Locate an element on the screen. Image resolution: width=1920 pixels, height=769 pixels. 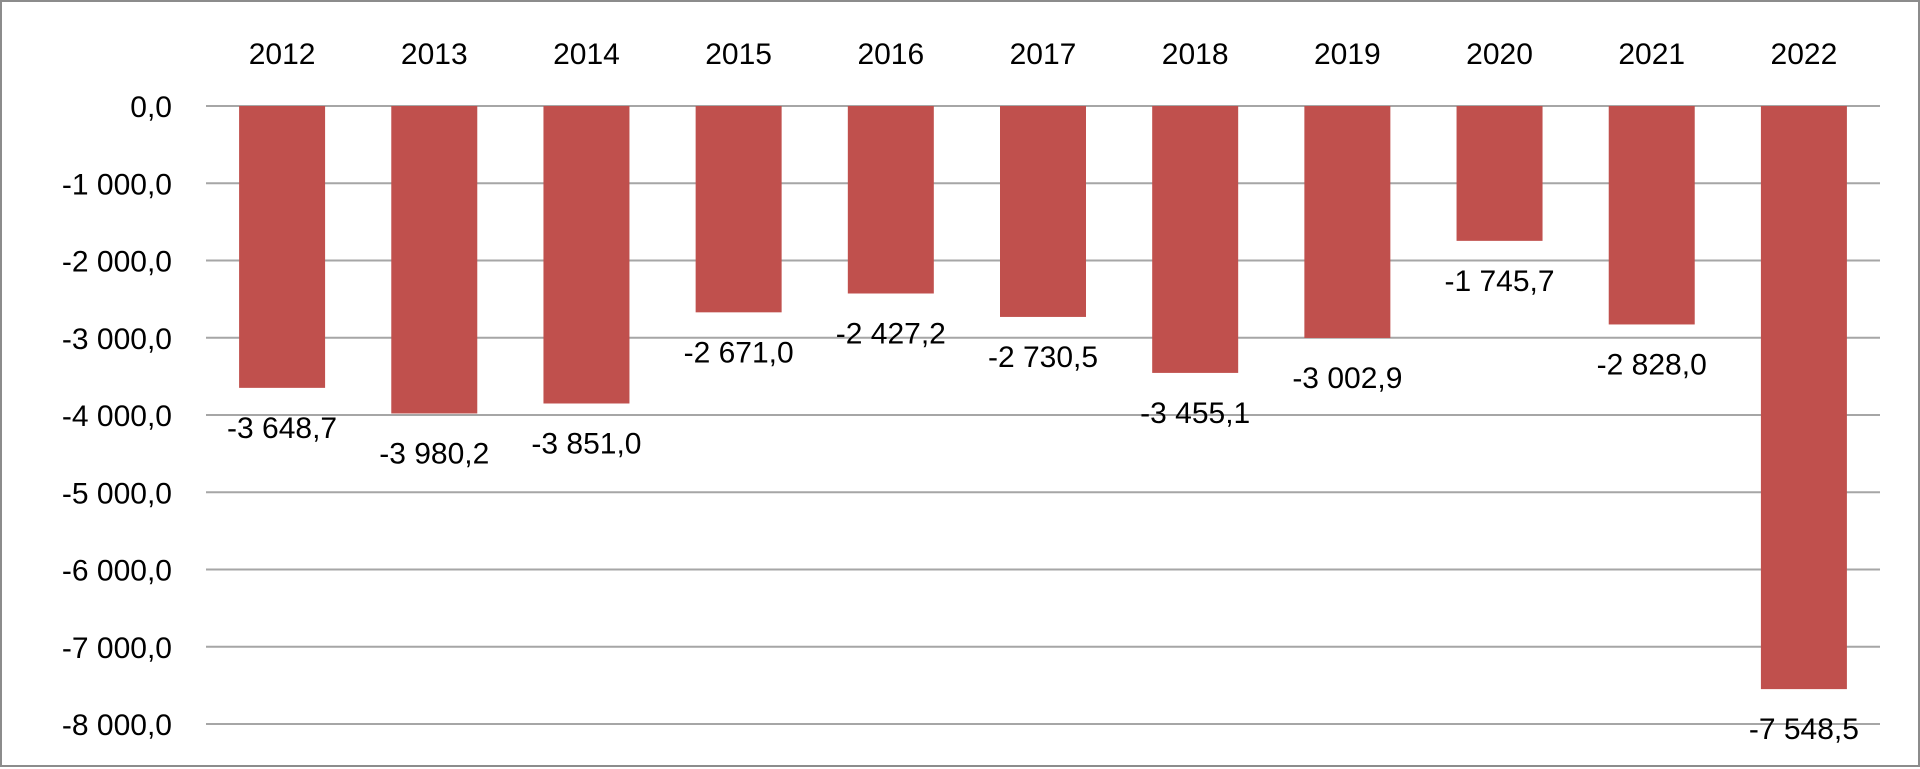
y-tick-label: -3 000,0 is located at coordinates (117, 339).